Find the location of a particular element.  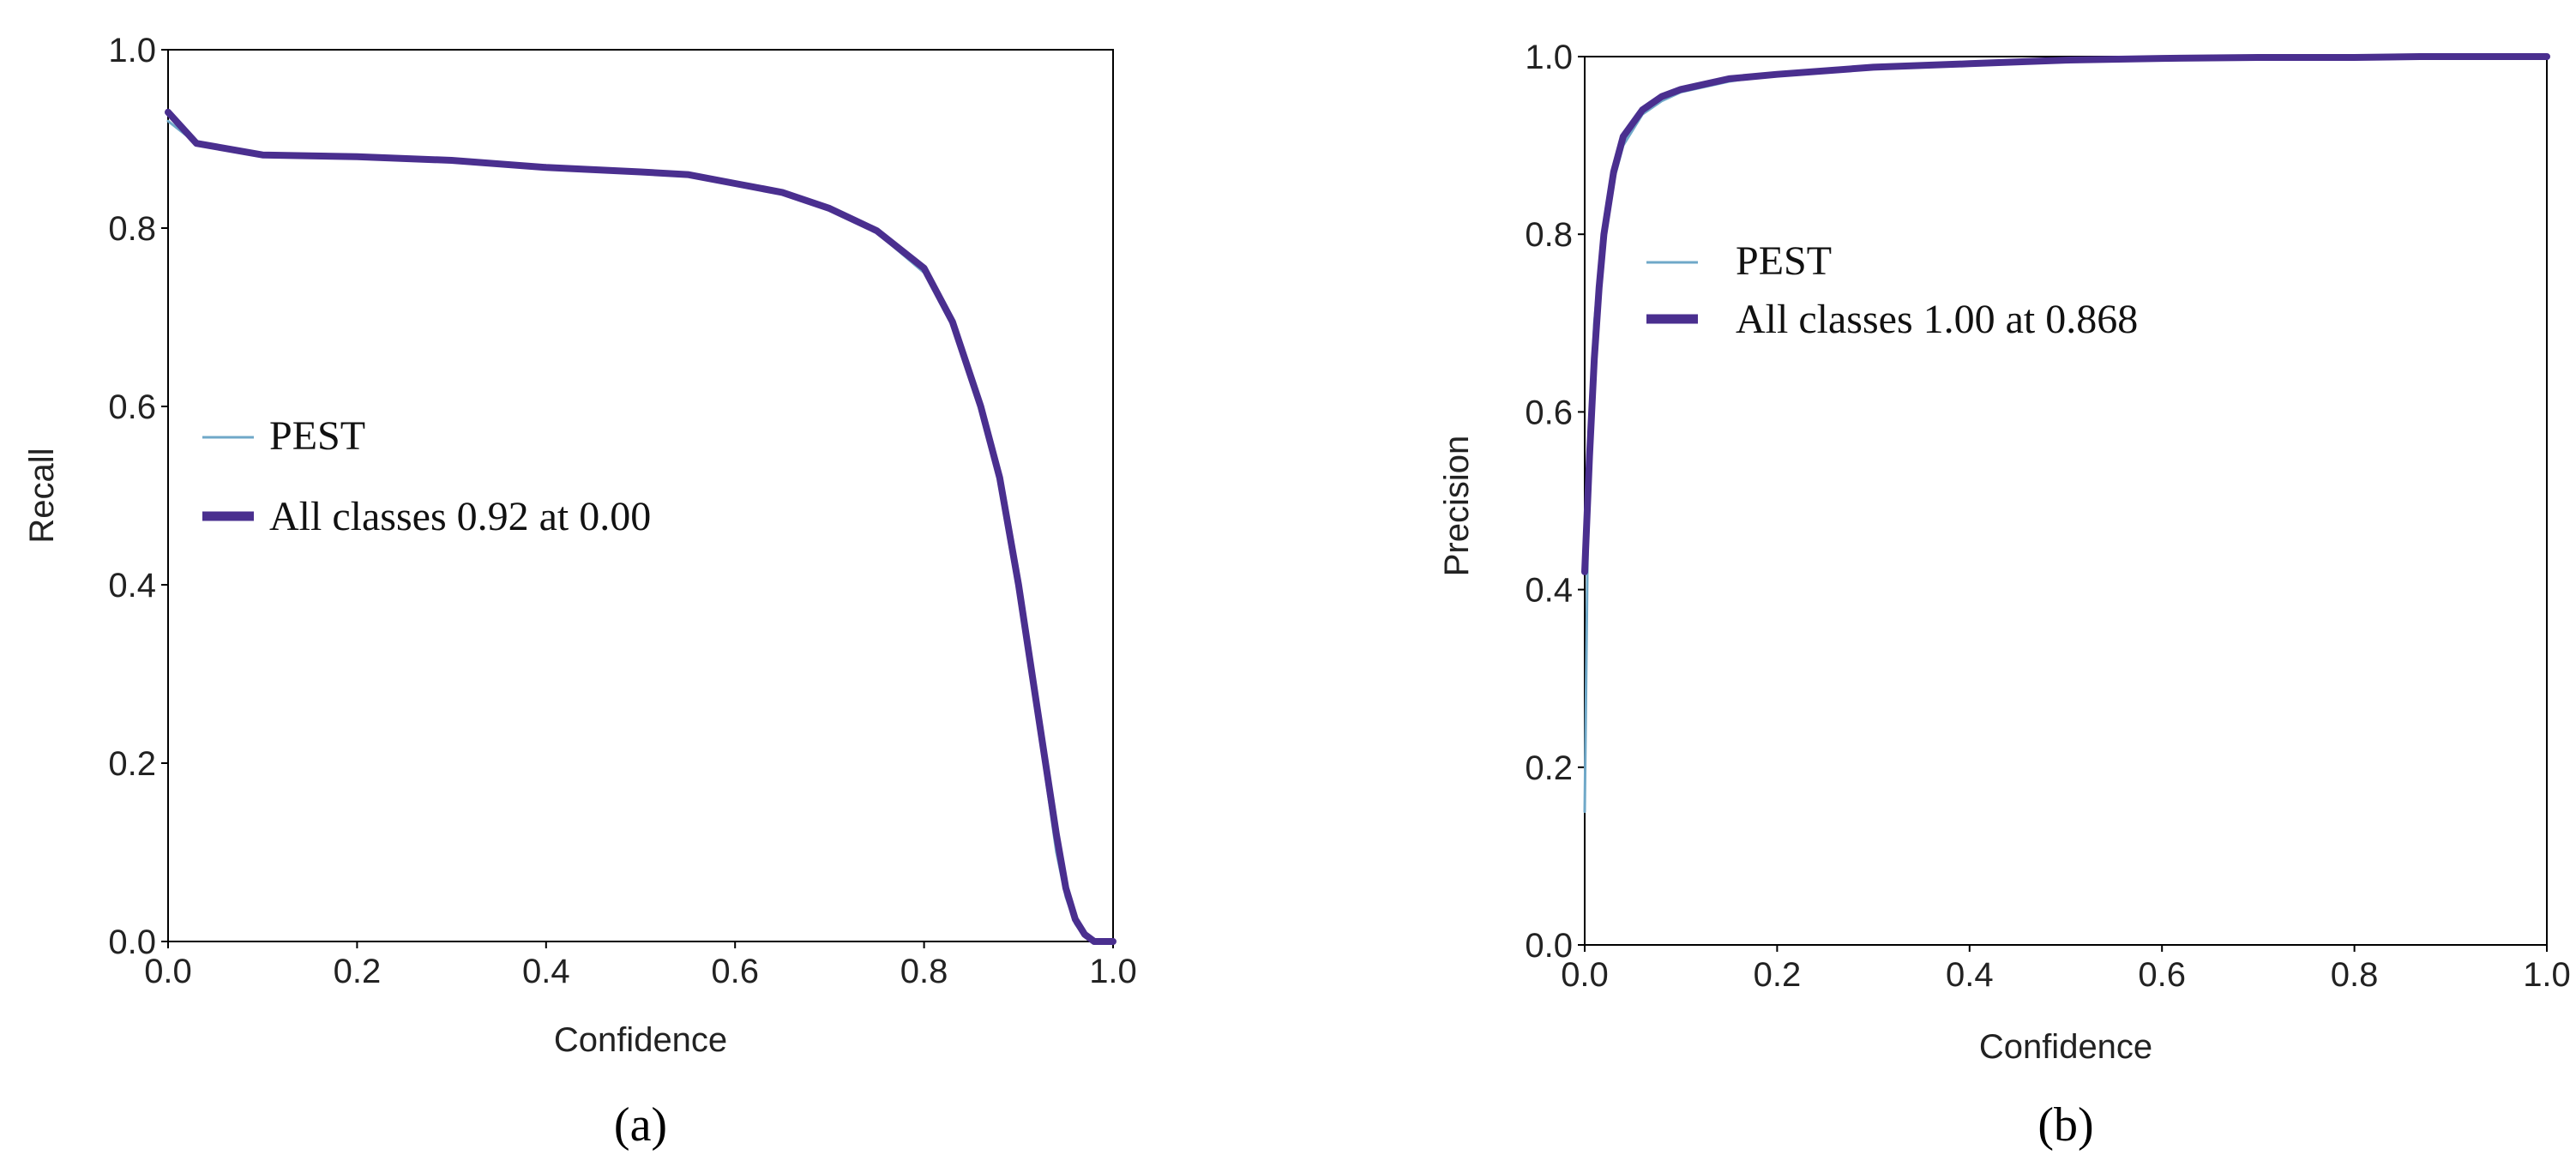

panel-label-b: (b) is located at coordinates (2065, 1125).